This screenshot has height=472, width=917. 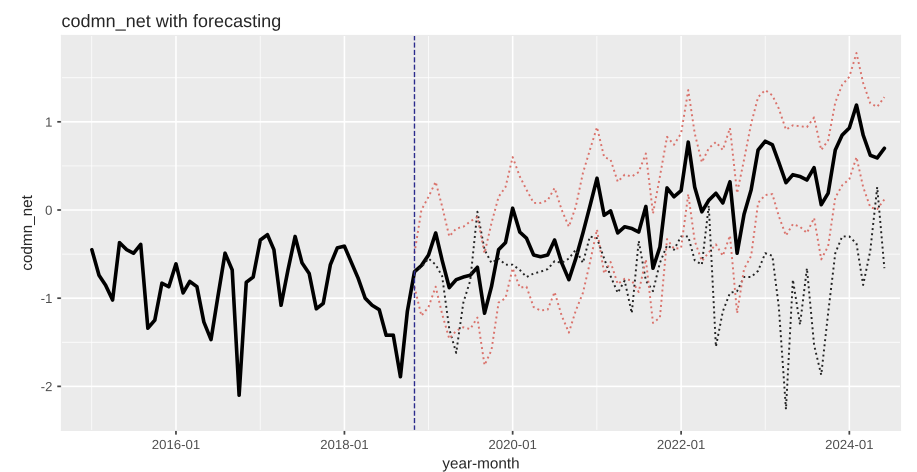 I want to click on y-tick-label: 0, so click(x=49, y=210).